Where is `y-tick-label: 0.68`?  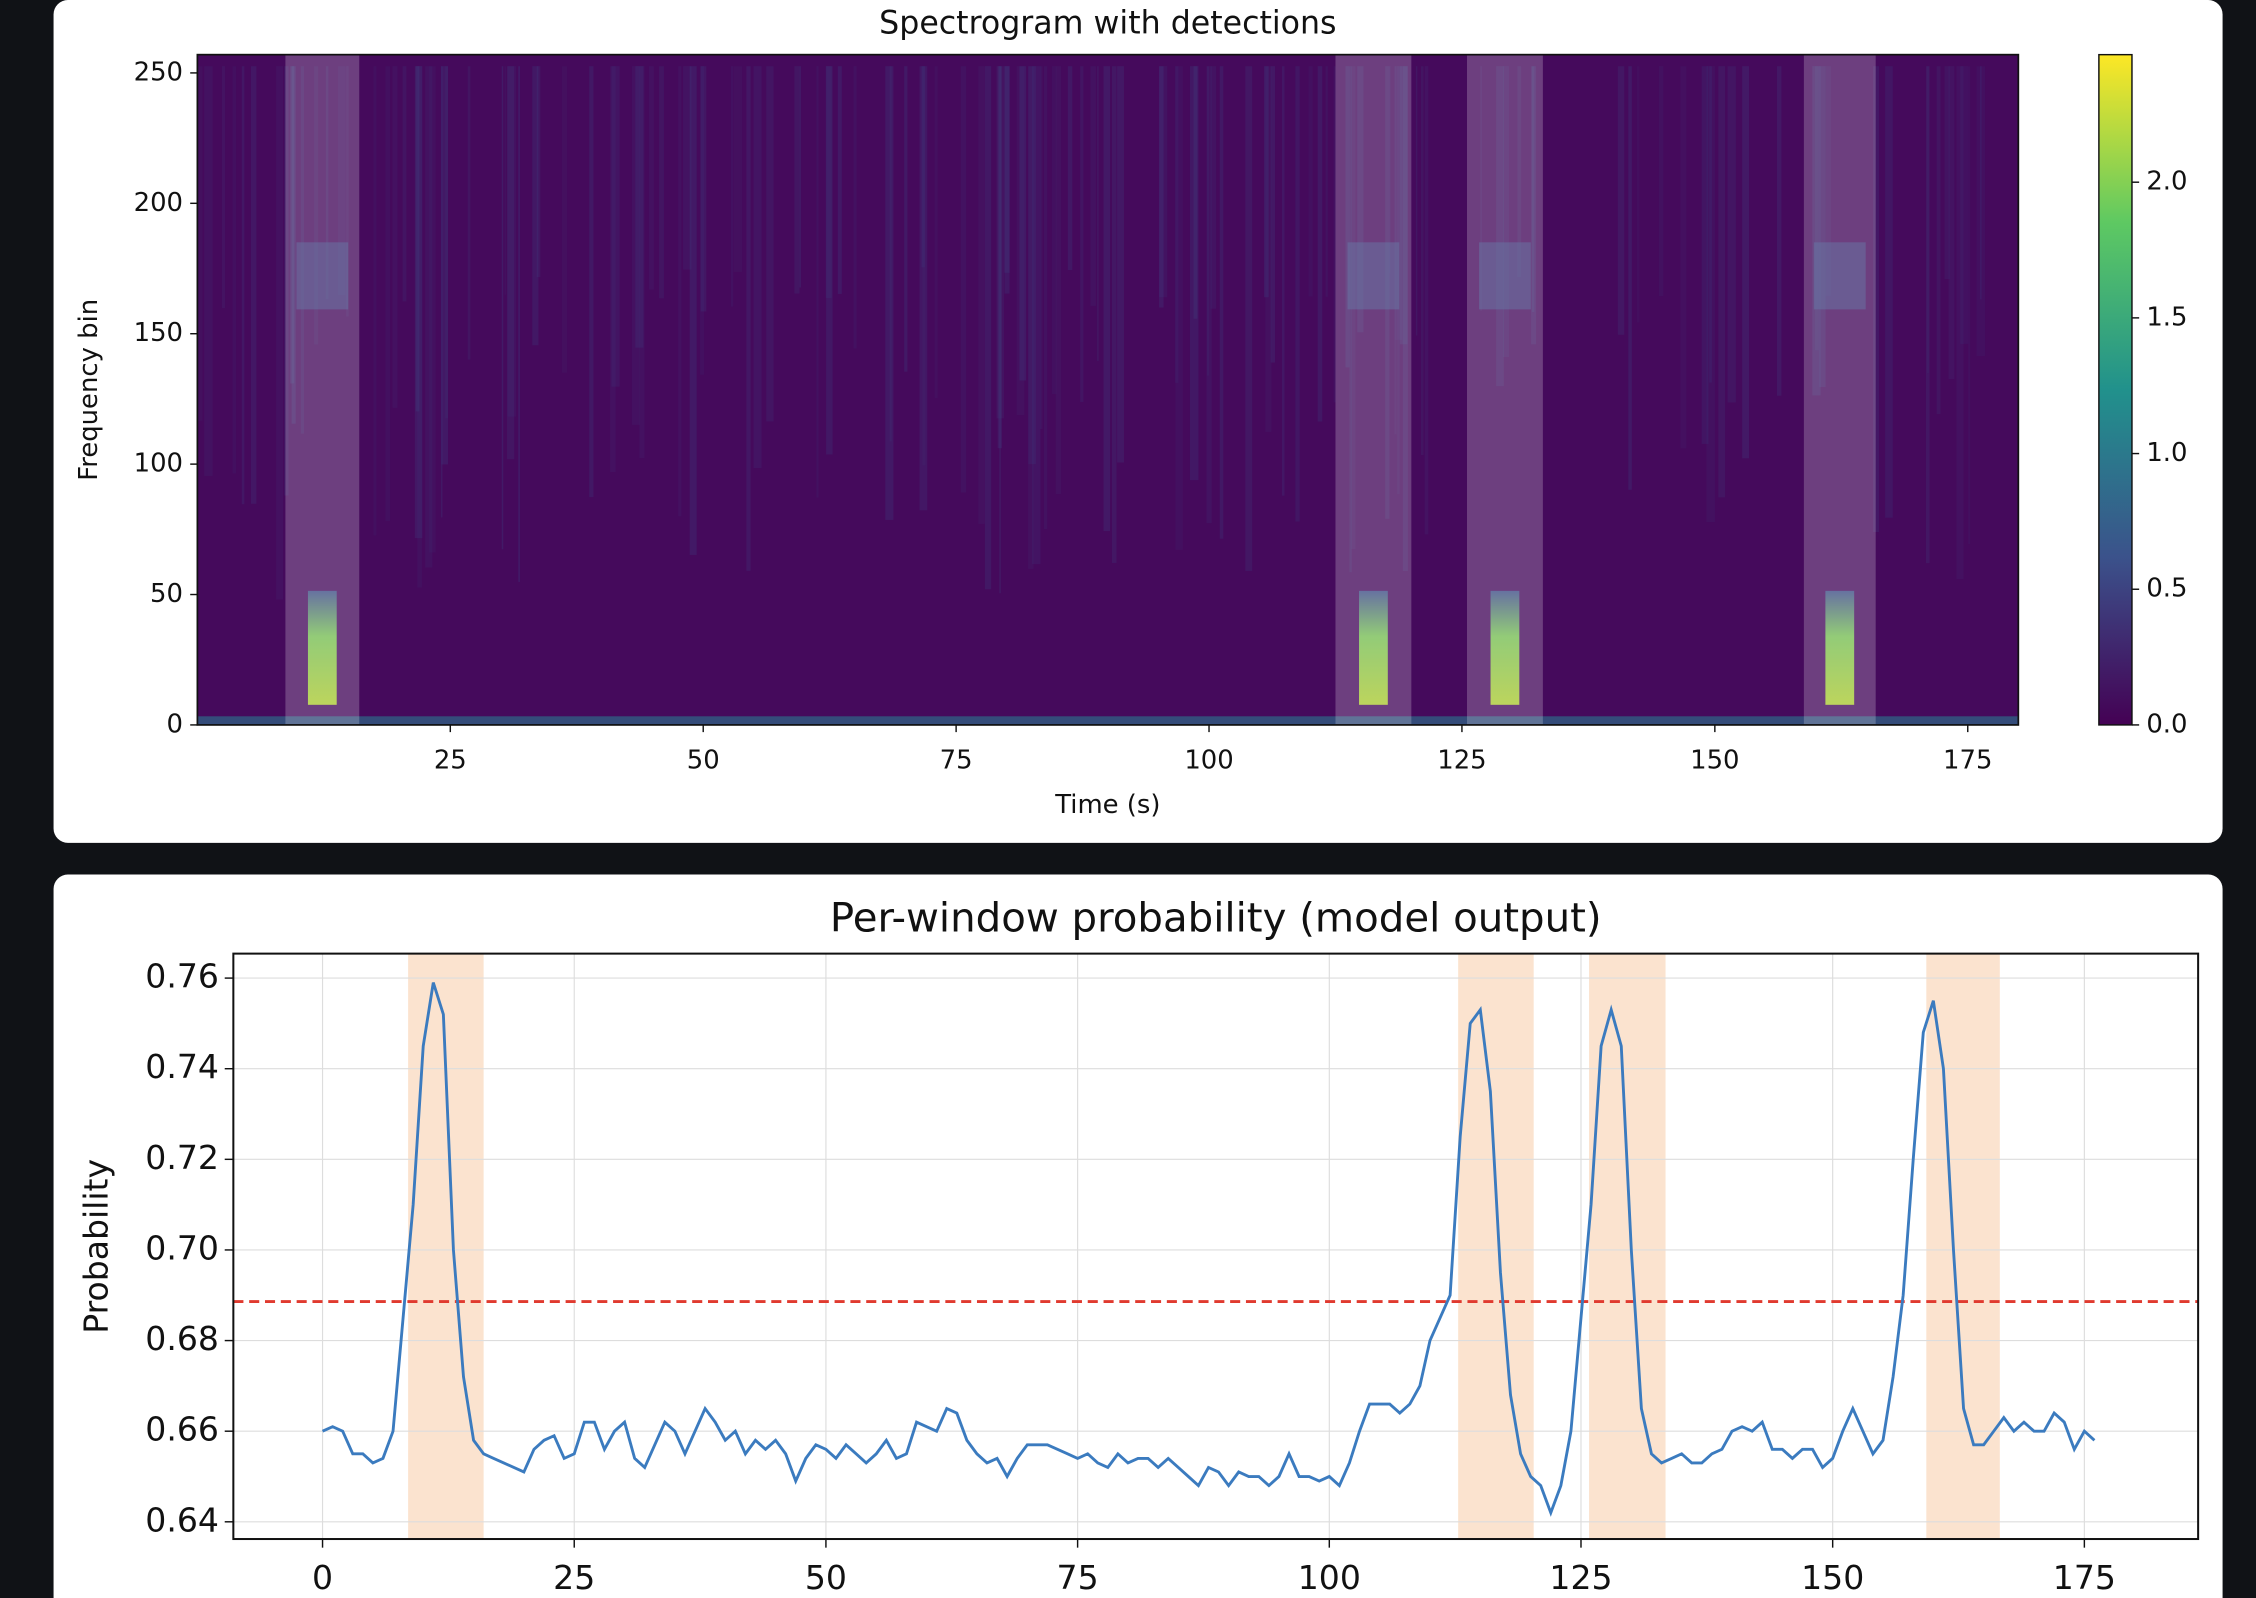
y-tick-label: 0.68 is located at coordinates (182, 1338).